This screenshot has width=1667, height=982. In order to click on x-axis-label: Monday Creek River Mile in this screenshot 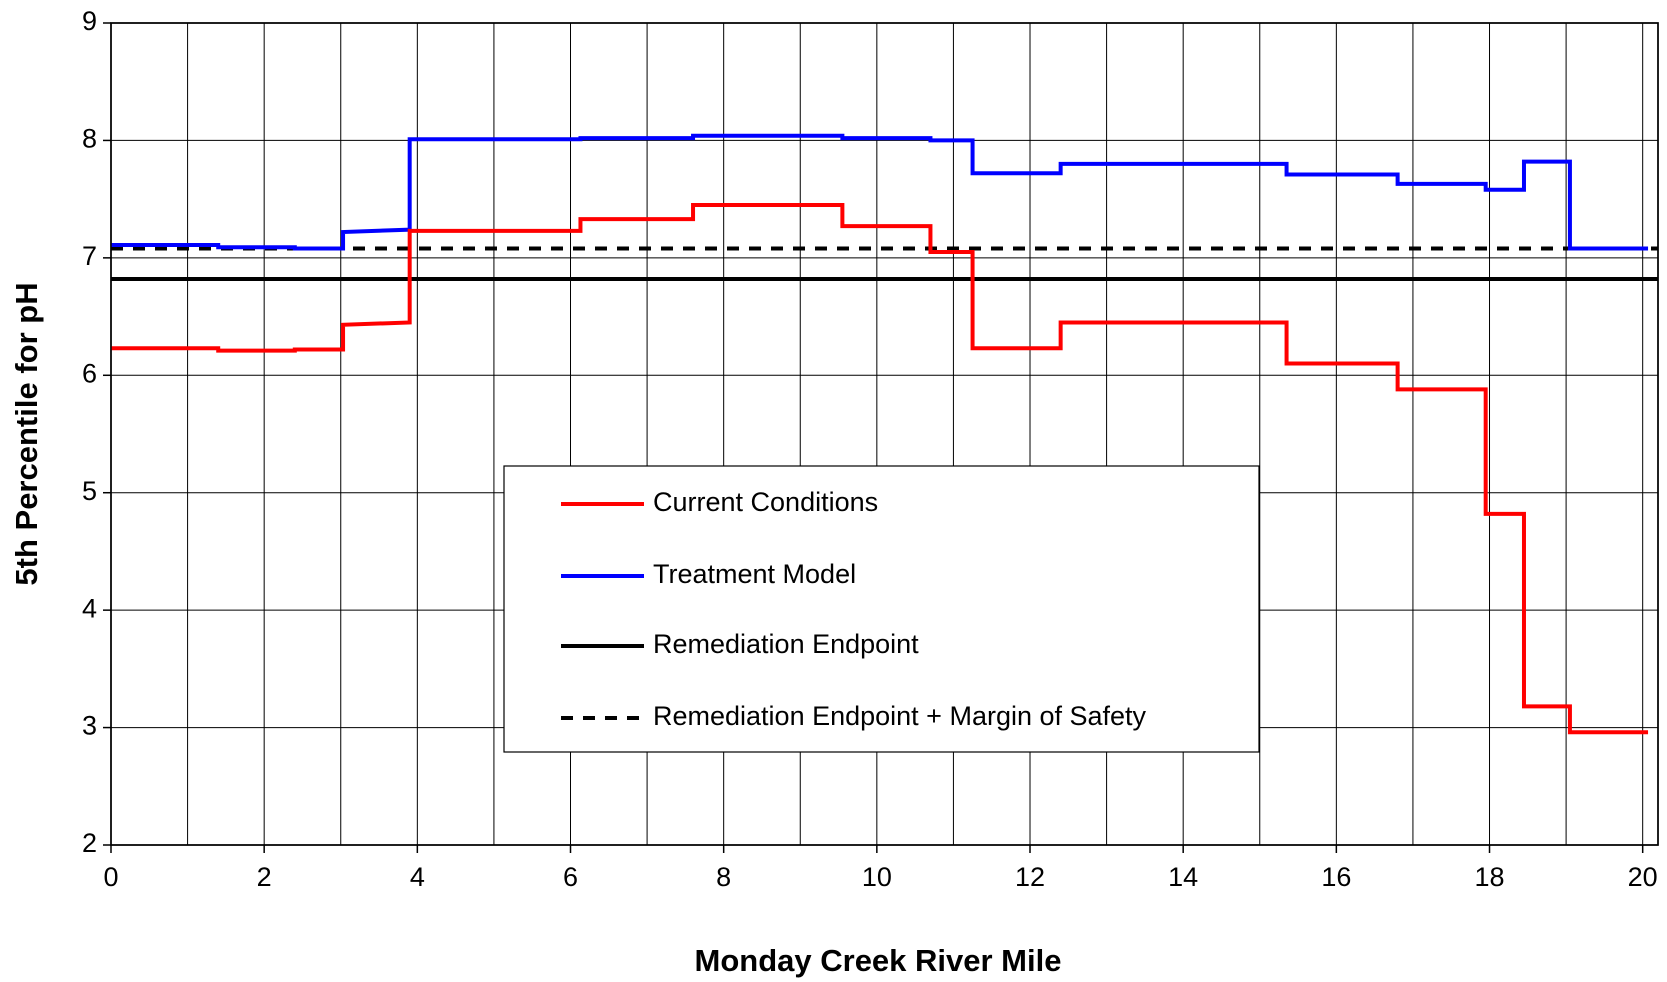, I will do `click(878, 960)`.